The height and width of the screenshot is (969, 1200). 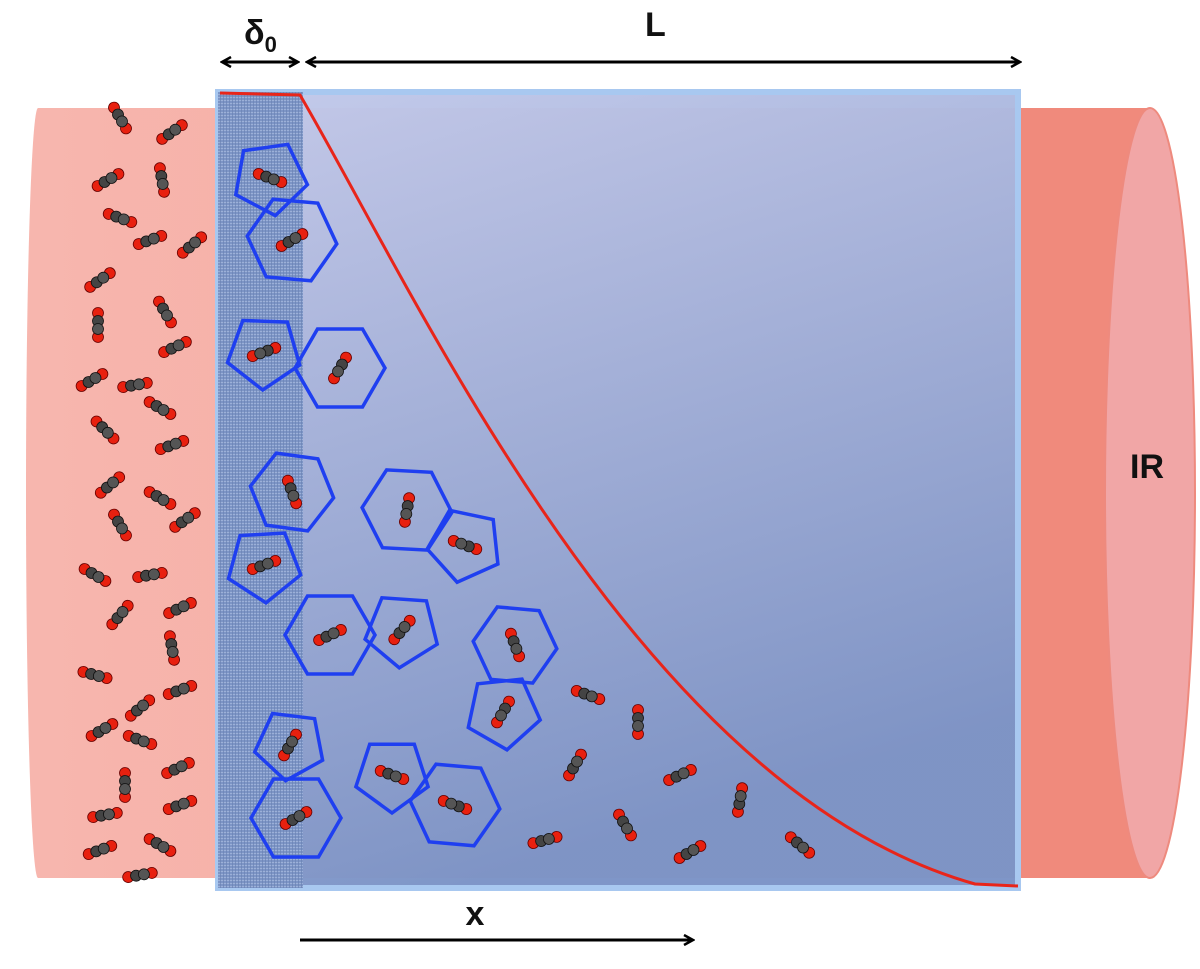 I want to click on delta-label: δ0, so click(x=260, y=35).